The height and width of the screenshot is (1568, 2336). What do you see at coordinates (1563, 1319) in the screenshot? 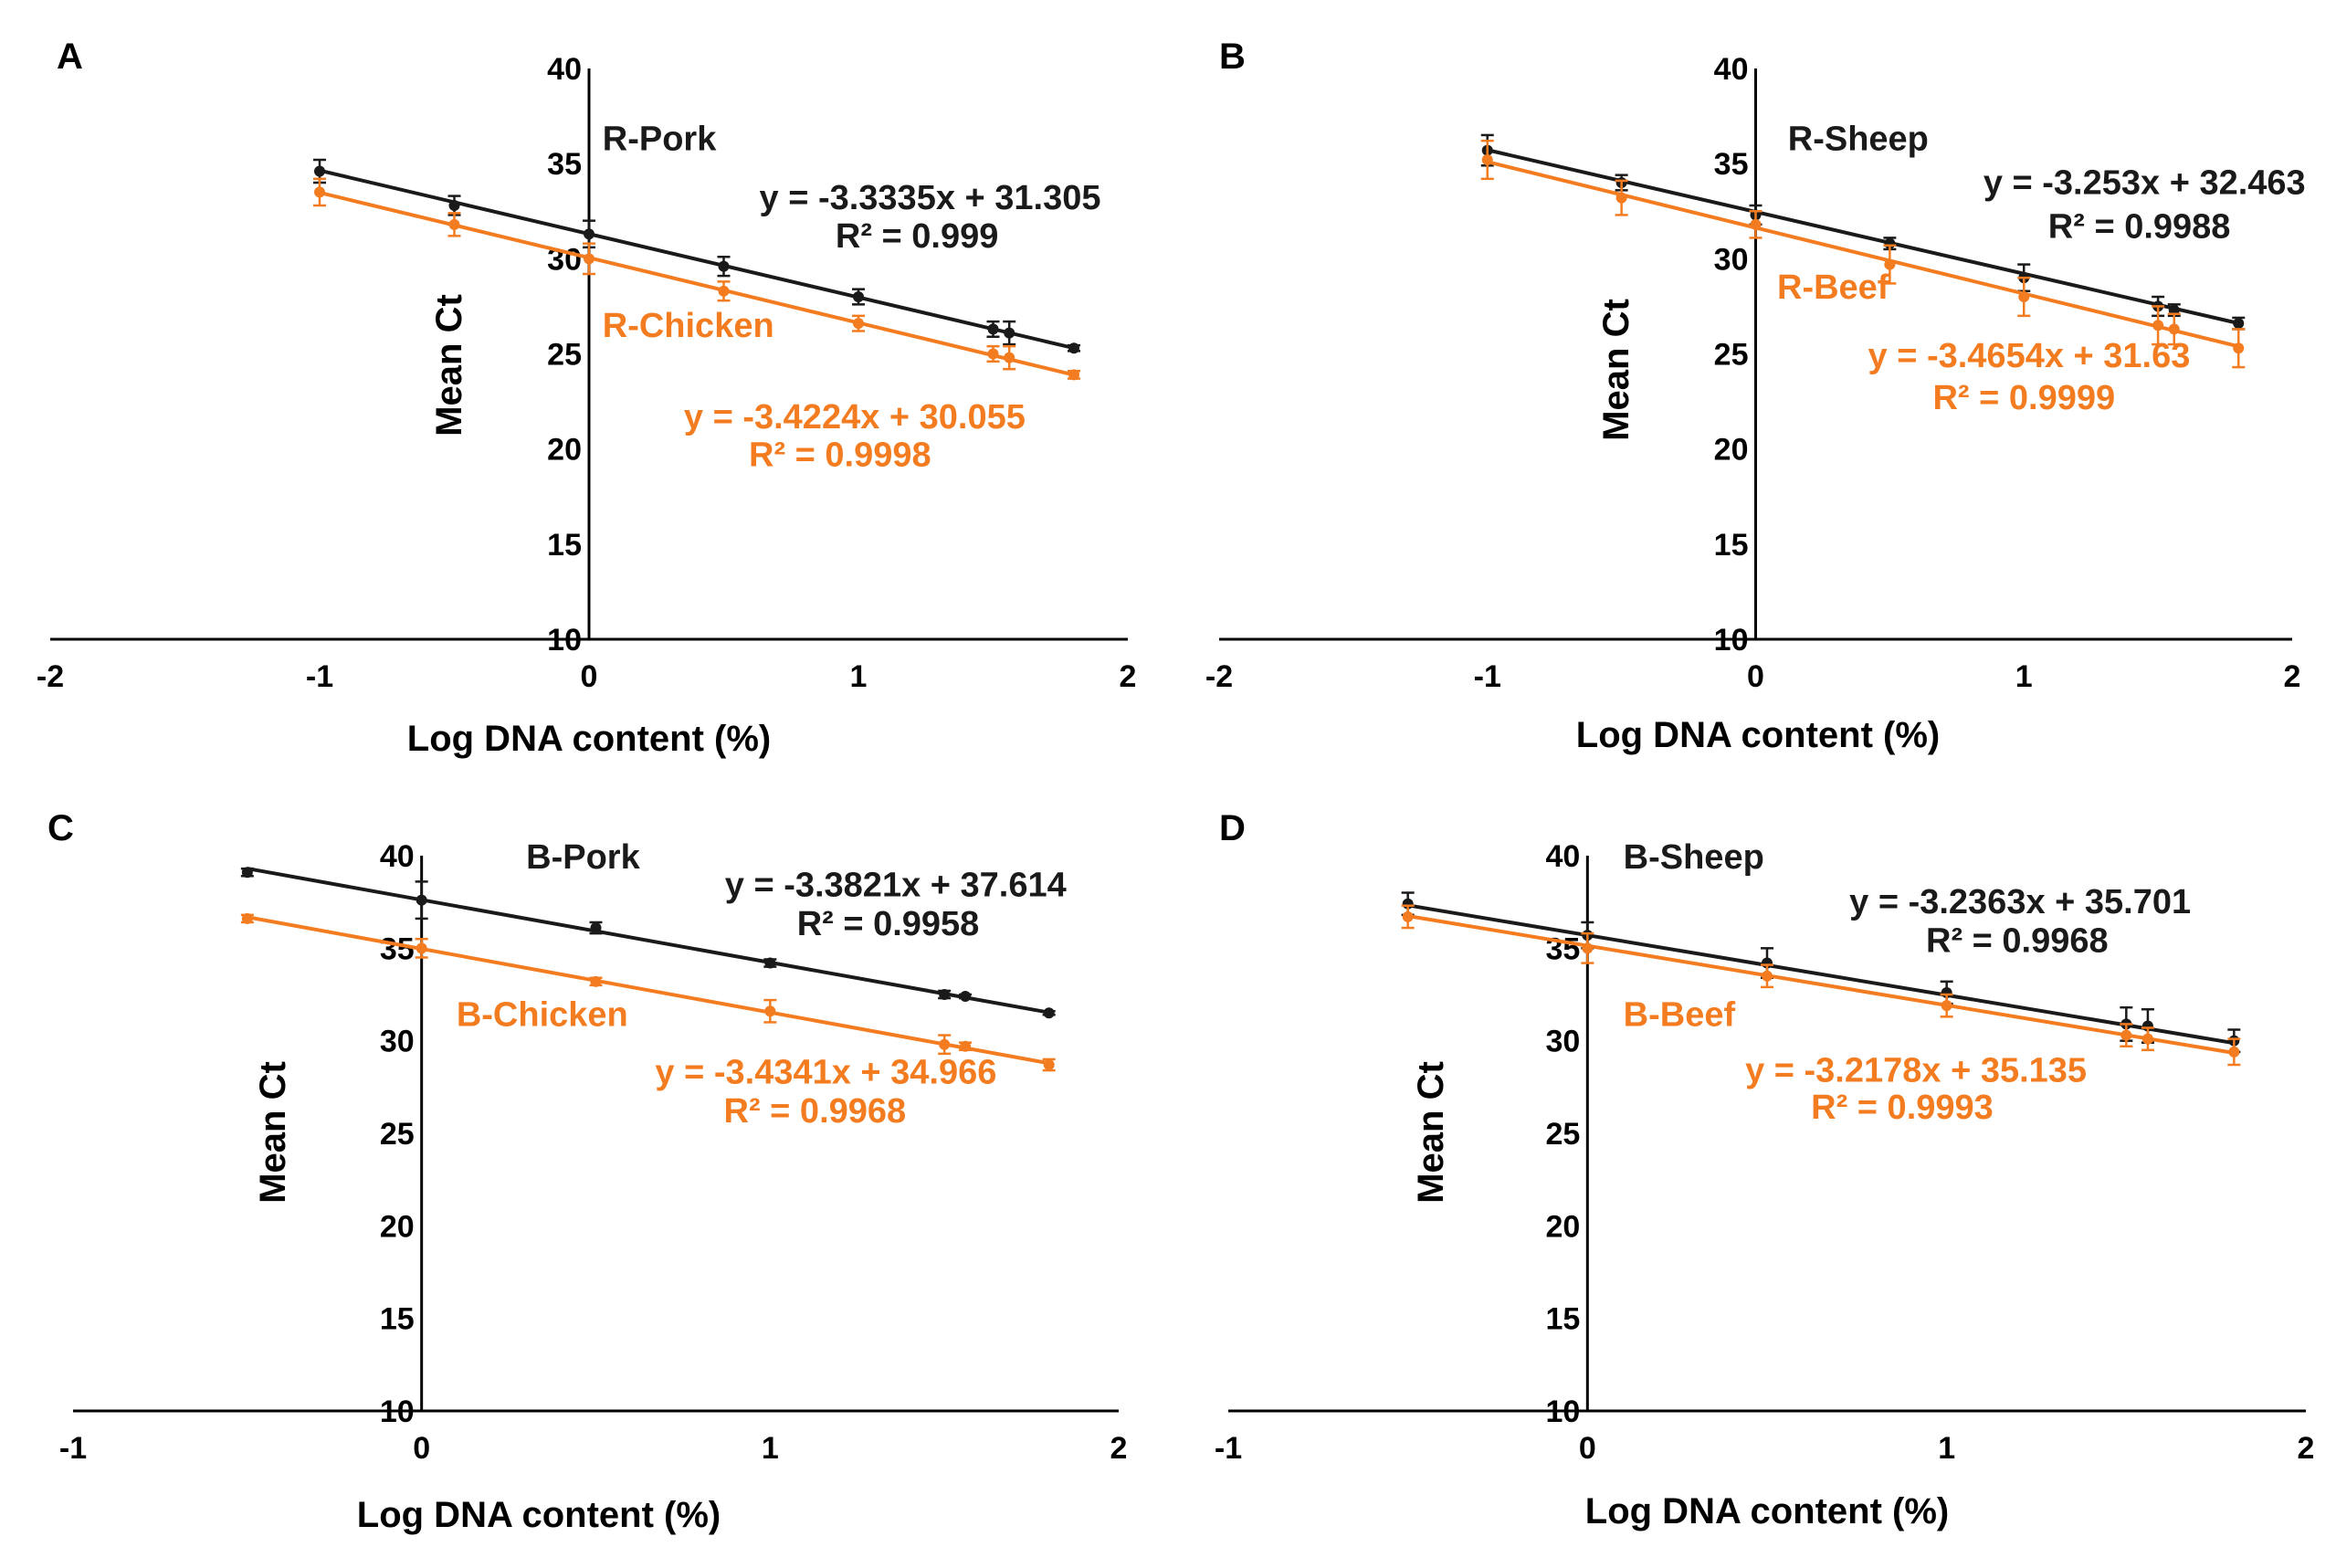
I see `panel-d-y-tick-label: 15` at bounding box center [1563, 1319].